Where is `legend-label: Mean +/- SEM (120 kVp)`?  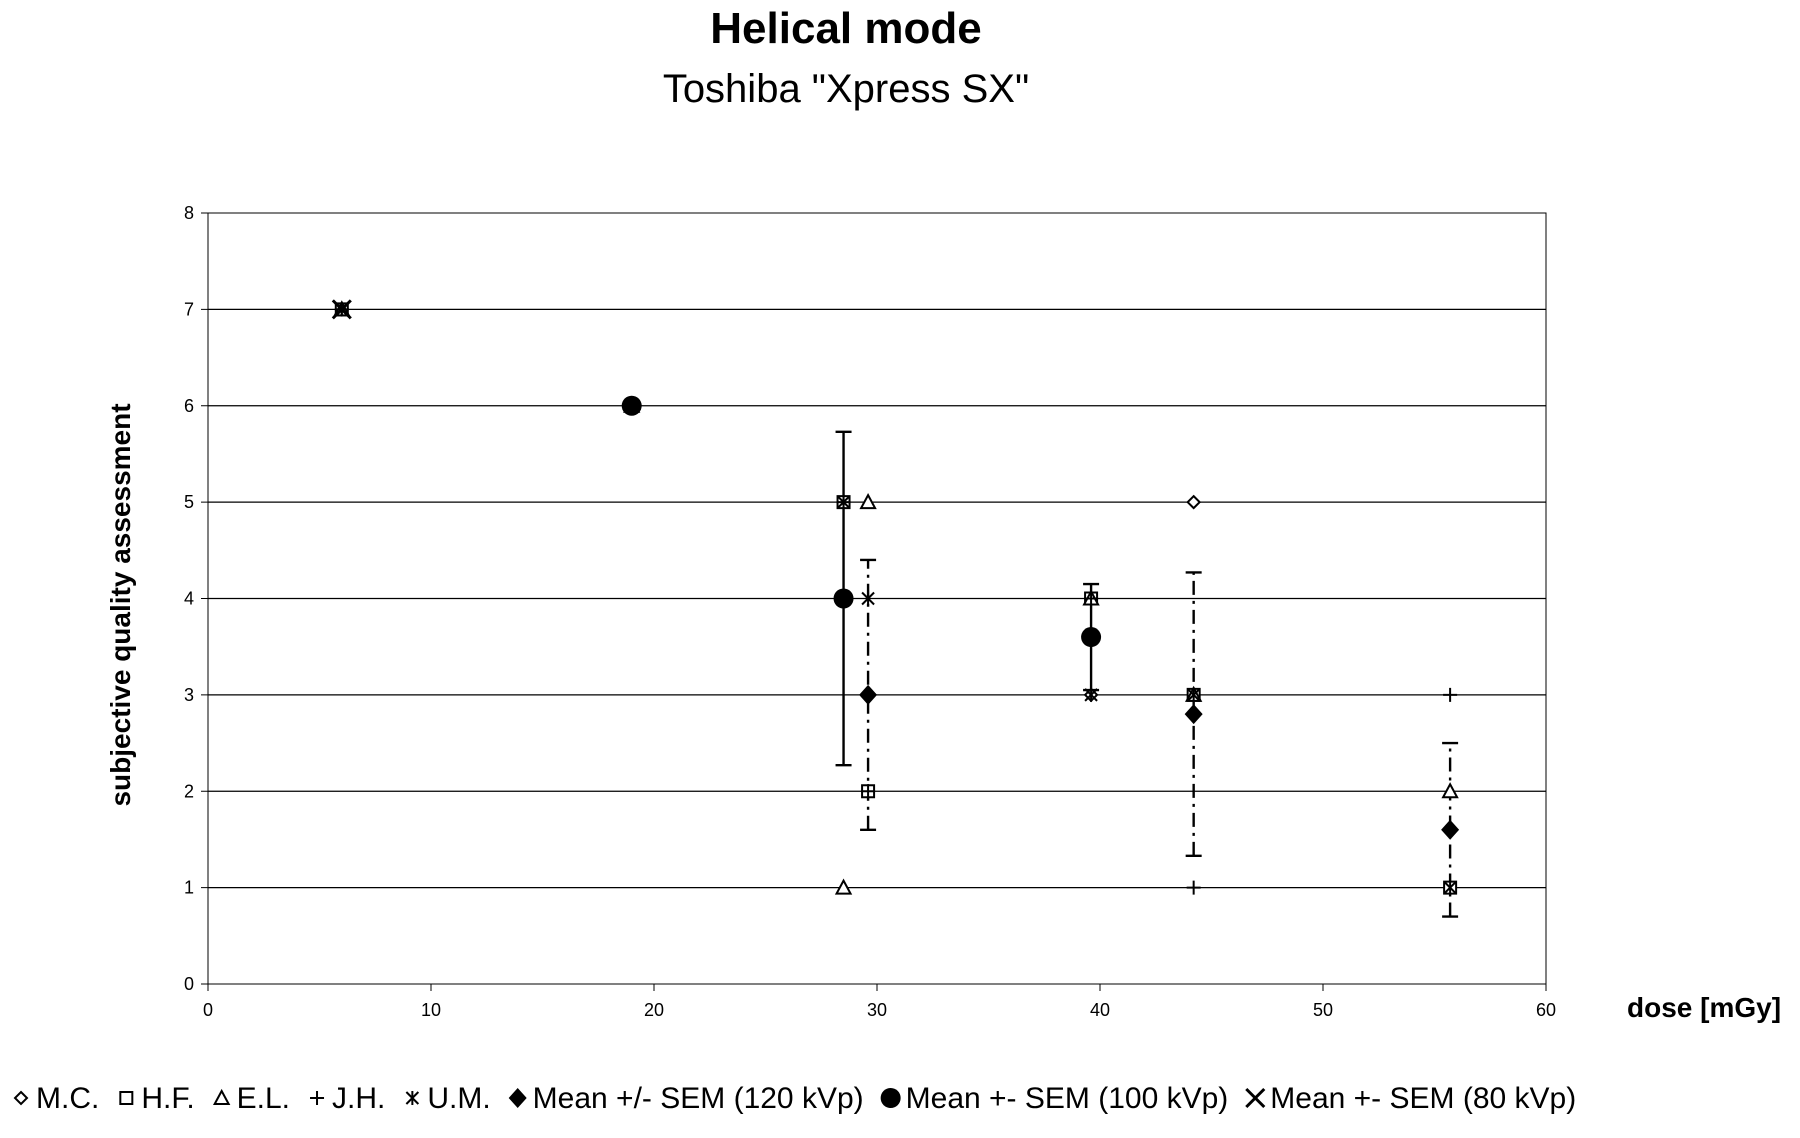 legend-label: Mean +/- SEM (120 kVp) is located at coordinates (698, 1098).